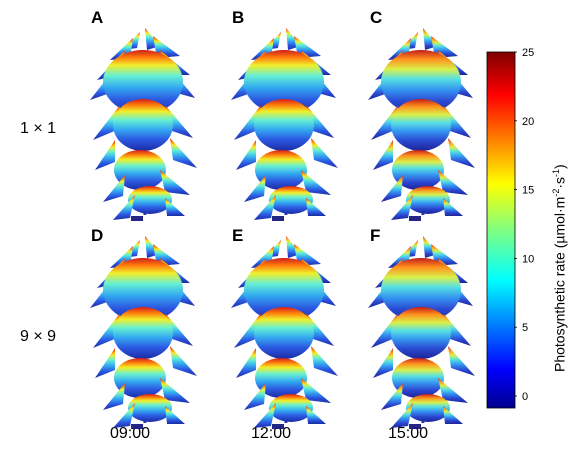 The height and width of the screenshot is (453, 584). I want to click on colorbar-title: Photosynthetic rate (µmol·m-2·s-1), so click(559, 268).